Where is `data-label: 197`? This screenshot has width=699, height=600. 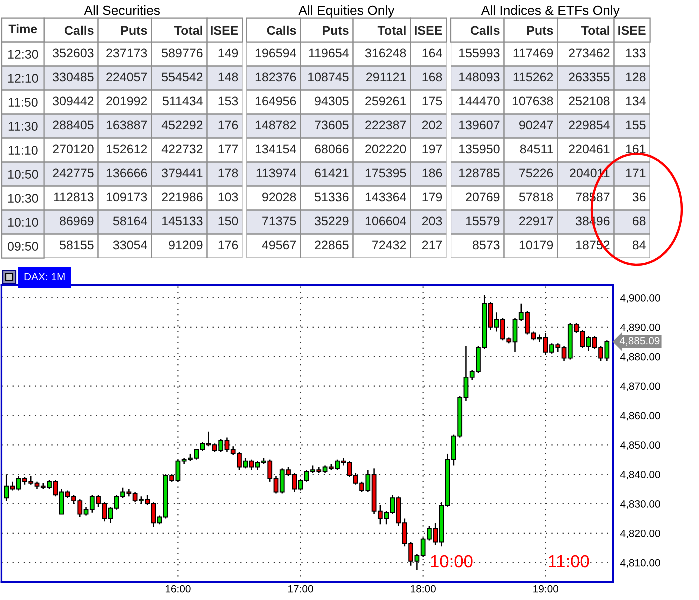
data-label: 197 is located at coordinates (432, 149).